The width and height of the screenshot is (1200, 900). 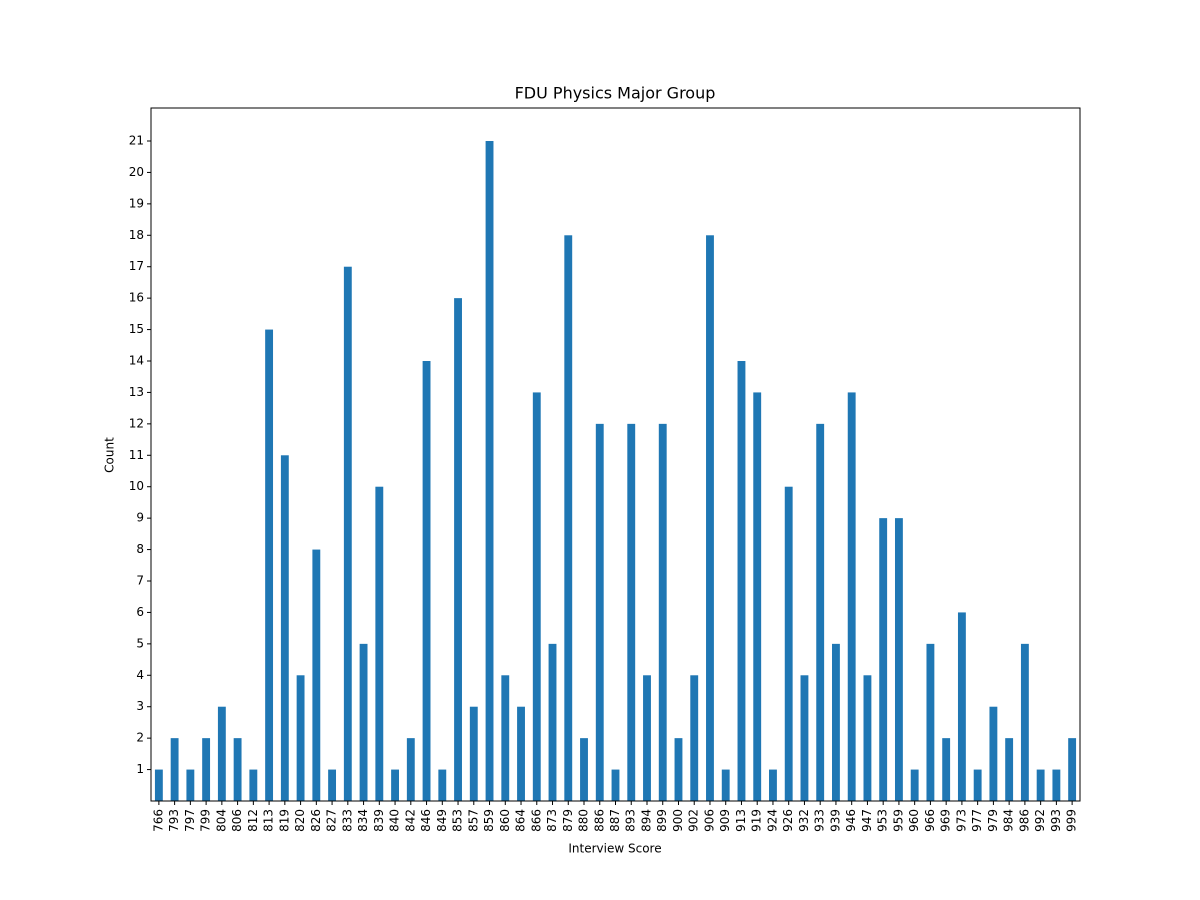 I want to click on y-tick-label: 18, so click(x=136, y=235).